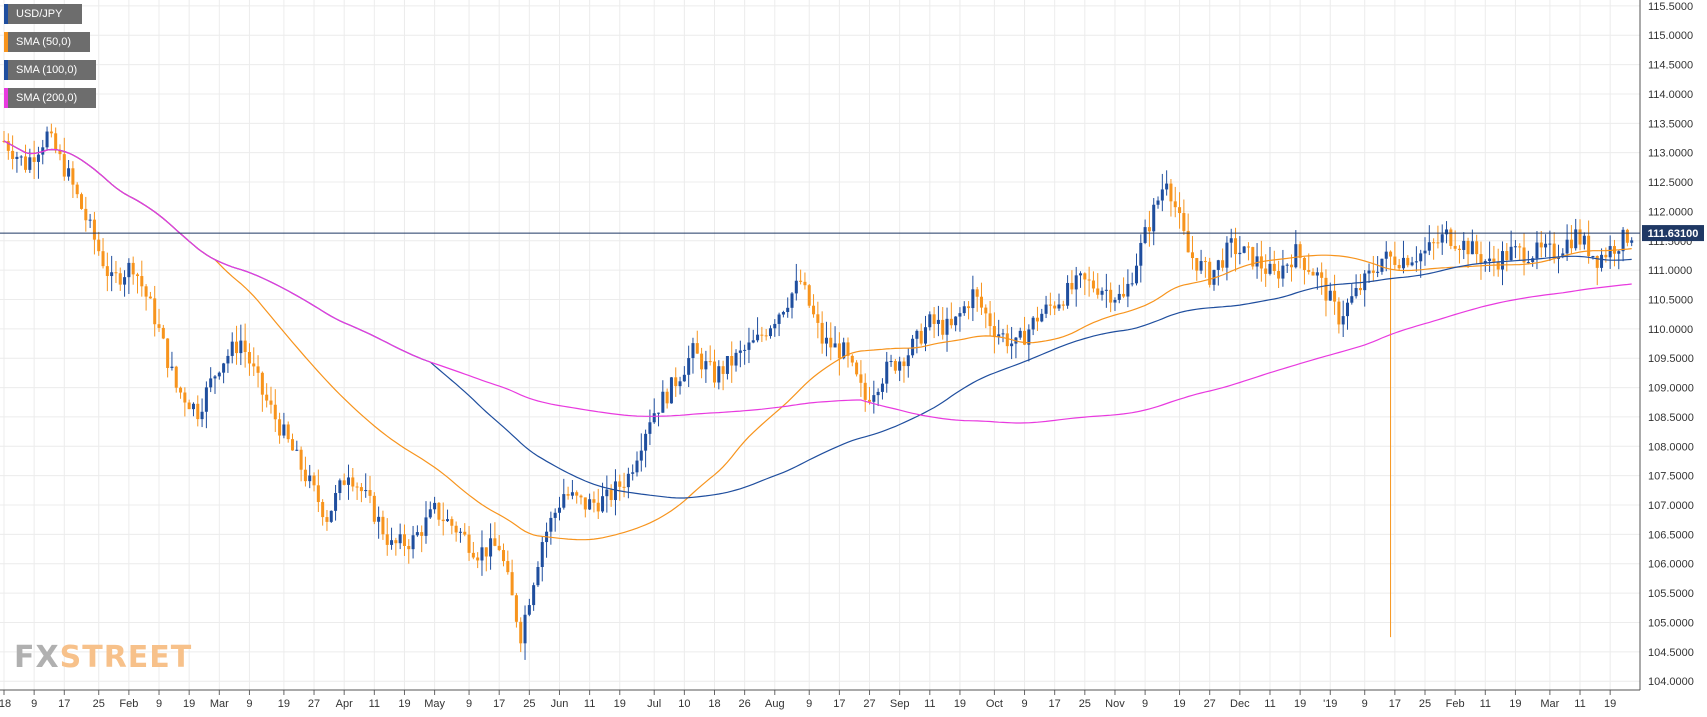  What do you see at coordinates (620, 704) in the screenshot?
I see `x-tick-label: 19` at bounding box center [620, 704].